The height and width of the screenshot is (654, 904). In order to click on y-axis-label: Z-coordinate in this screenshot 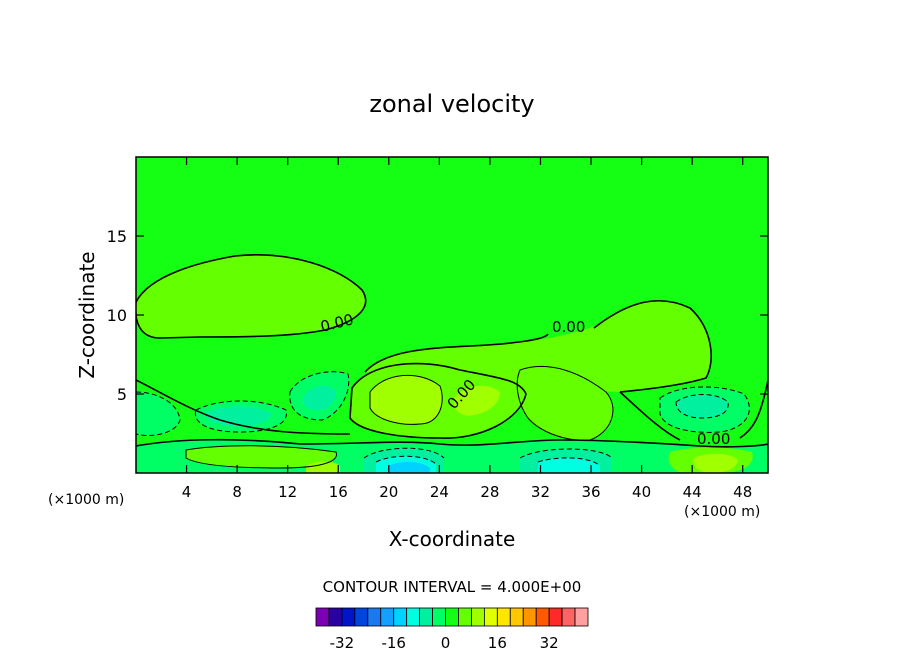, I will do `click(87, 314)`.